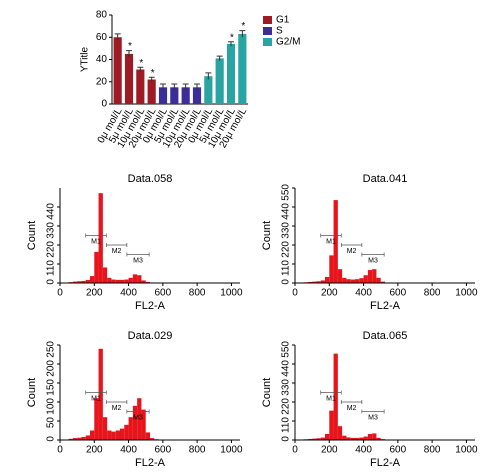 This screenshot has width=500, height=475. Describe the element at coordinates (51, 387) in the screenshot. I see `y-tick-label: 150` at that location.